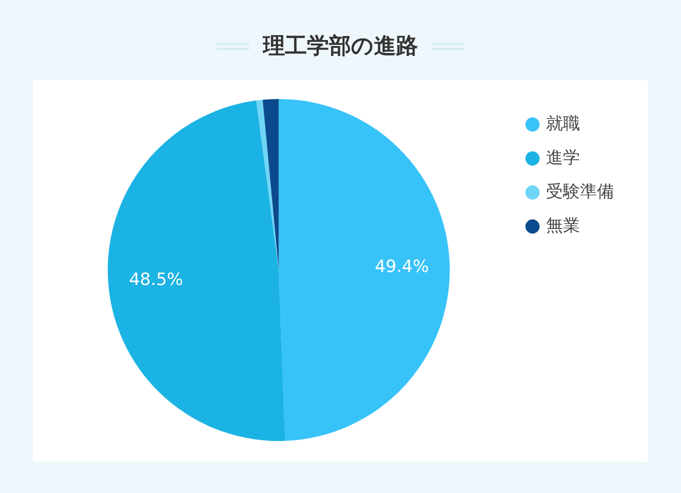  I want to click on legend-label: 無業, so click(563, 226).